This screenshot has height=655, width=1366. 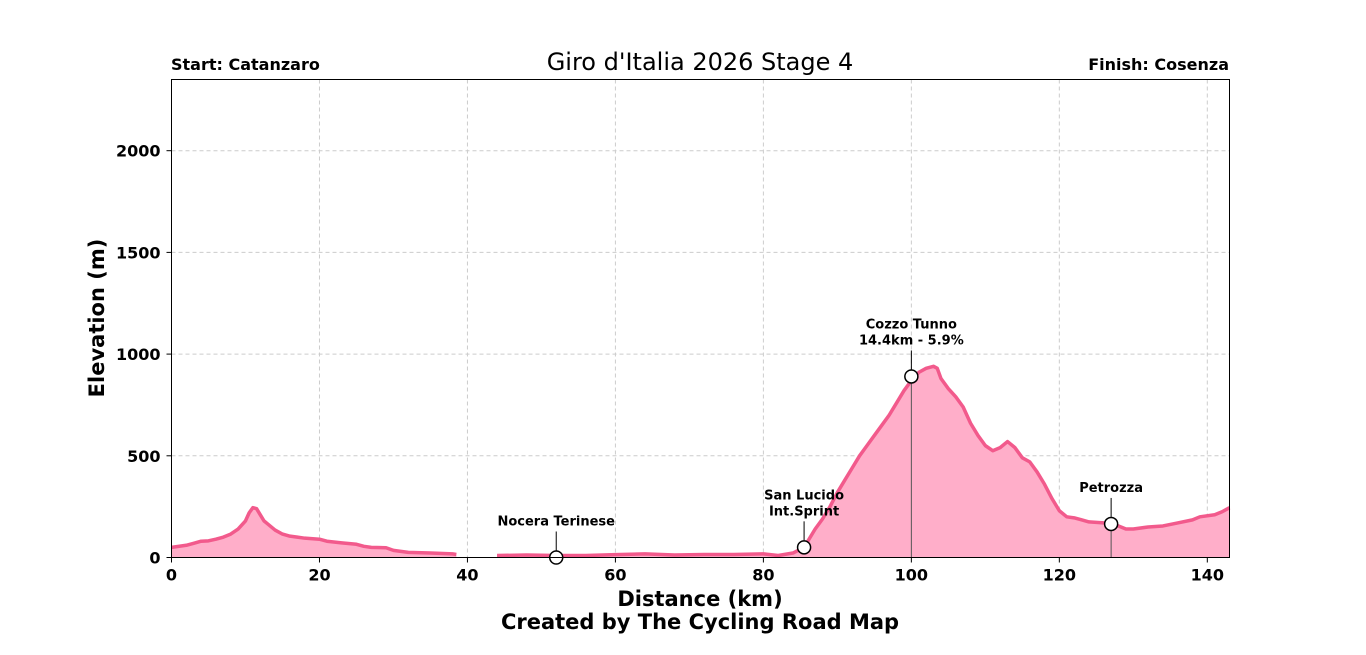 I want to click on elevation-line, so click(x=314, y=531).